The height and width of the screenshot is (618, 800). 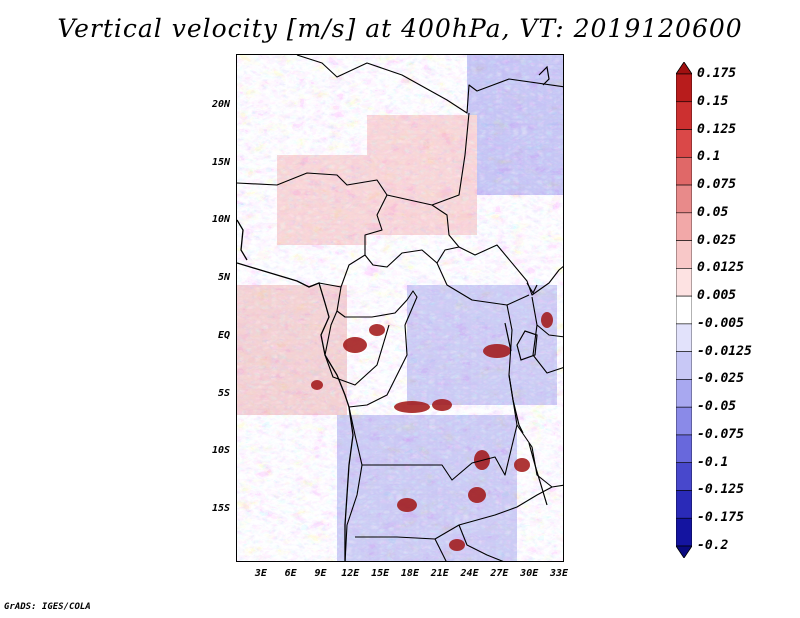 What do you see at coordinates (380, 573) in the screenshot?
I see `longitude-label: 15E` at bounding box center [380, 573].